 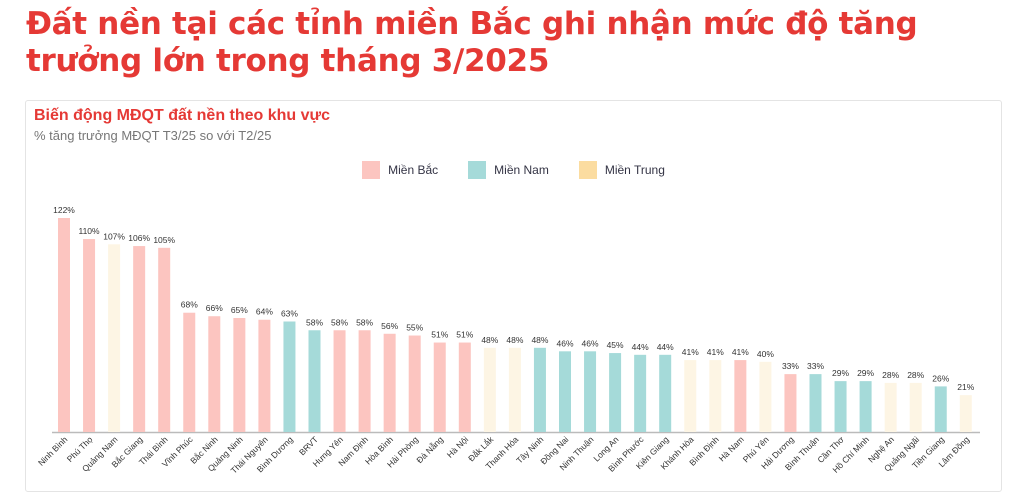 I want to click on data-label: 105%, so click(x=164, y=240).